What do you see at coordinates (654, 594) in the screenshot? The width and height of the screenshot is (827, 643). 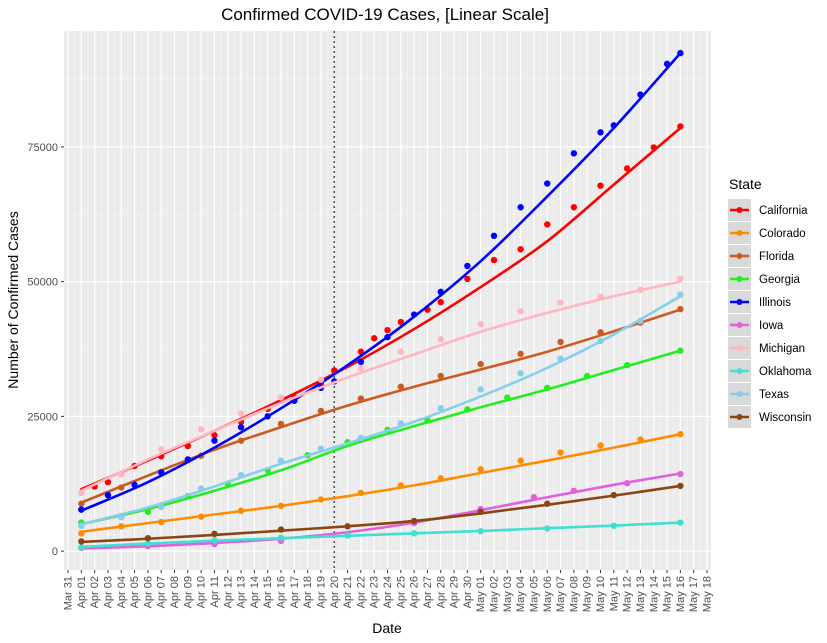 I see `x-tick-label: May 14` at bounding box center [654, 594].